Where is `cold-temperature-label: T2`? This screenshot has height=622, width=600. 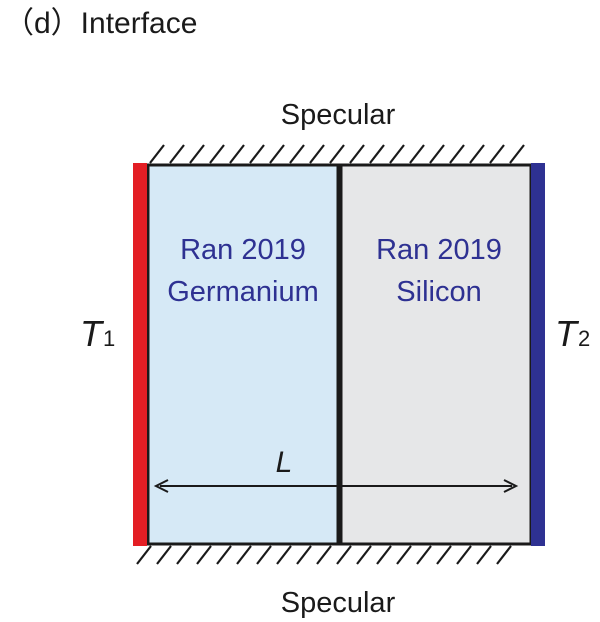 cold-temperature-label: T2 is located at coordinates (572, 333).